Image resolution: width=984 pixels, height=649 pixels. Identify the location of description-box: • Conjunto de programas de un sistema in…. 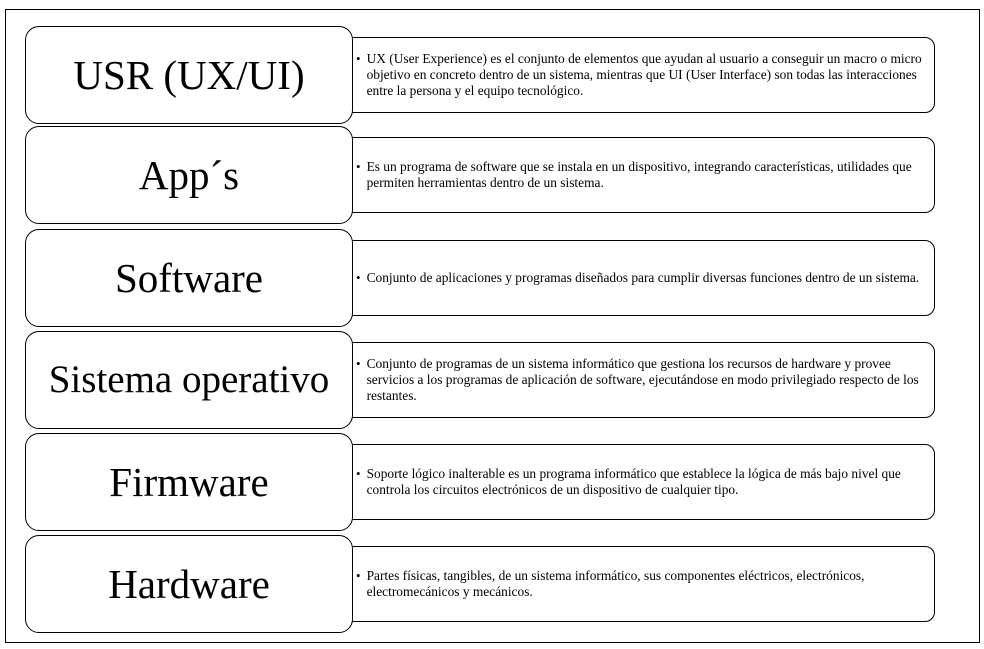
(638, 380).